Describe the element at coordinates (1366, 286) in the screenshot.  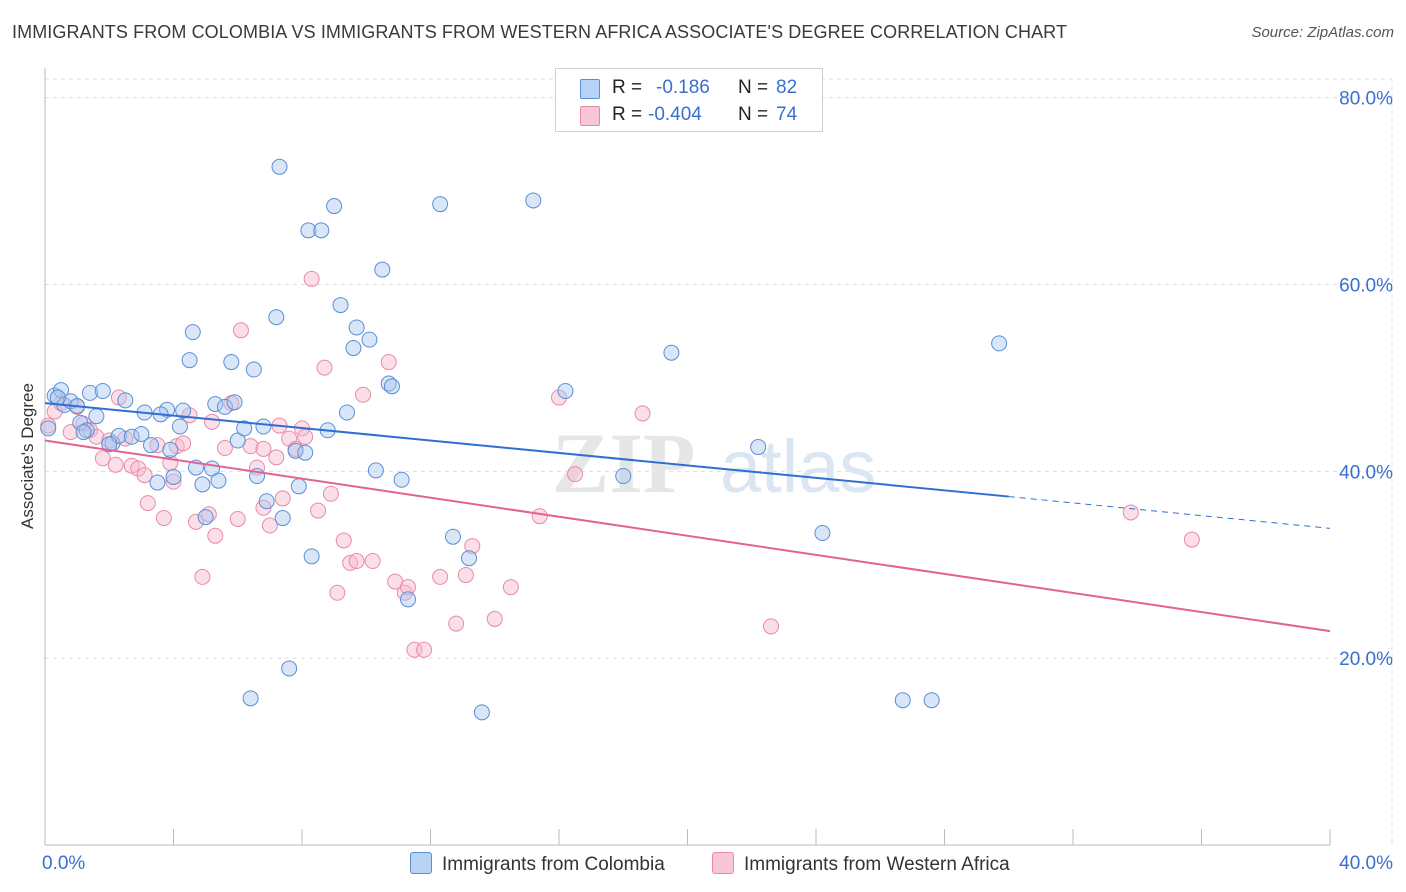
I see `y-tick-label: 60.0%` at that location.